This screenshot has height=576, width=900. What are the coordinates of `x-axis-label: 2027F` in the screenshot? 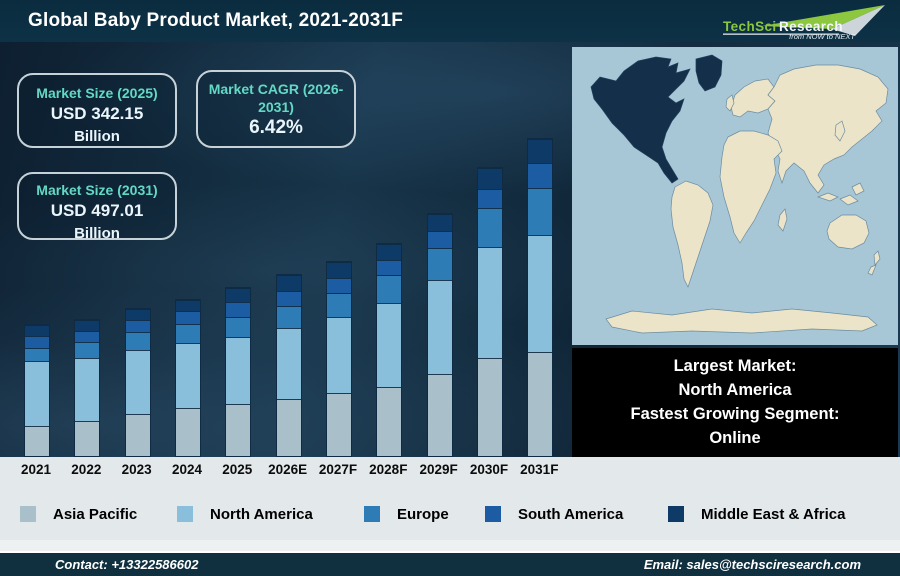 It's located at (338, 469).